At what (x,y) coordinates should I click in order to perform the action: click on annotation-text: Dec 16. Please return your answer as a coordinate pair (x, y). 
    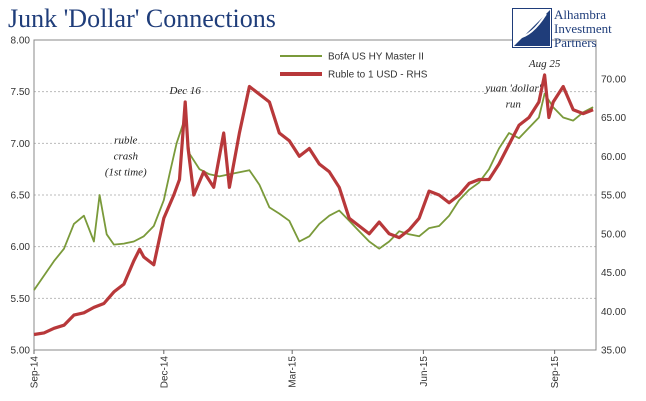
    Looking at the image, I should click on (184, 91).